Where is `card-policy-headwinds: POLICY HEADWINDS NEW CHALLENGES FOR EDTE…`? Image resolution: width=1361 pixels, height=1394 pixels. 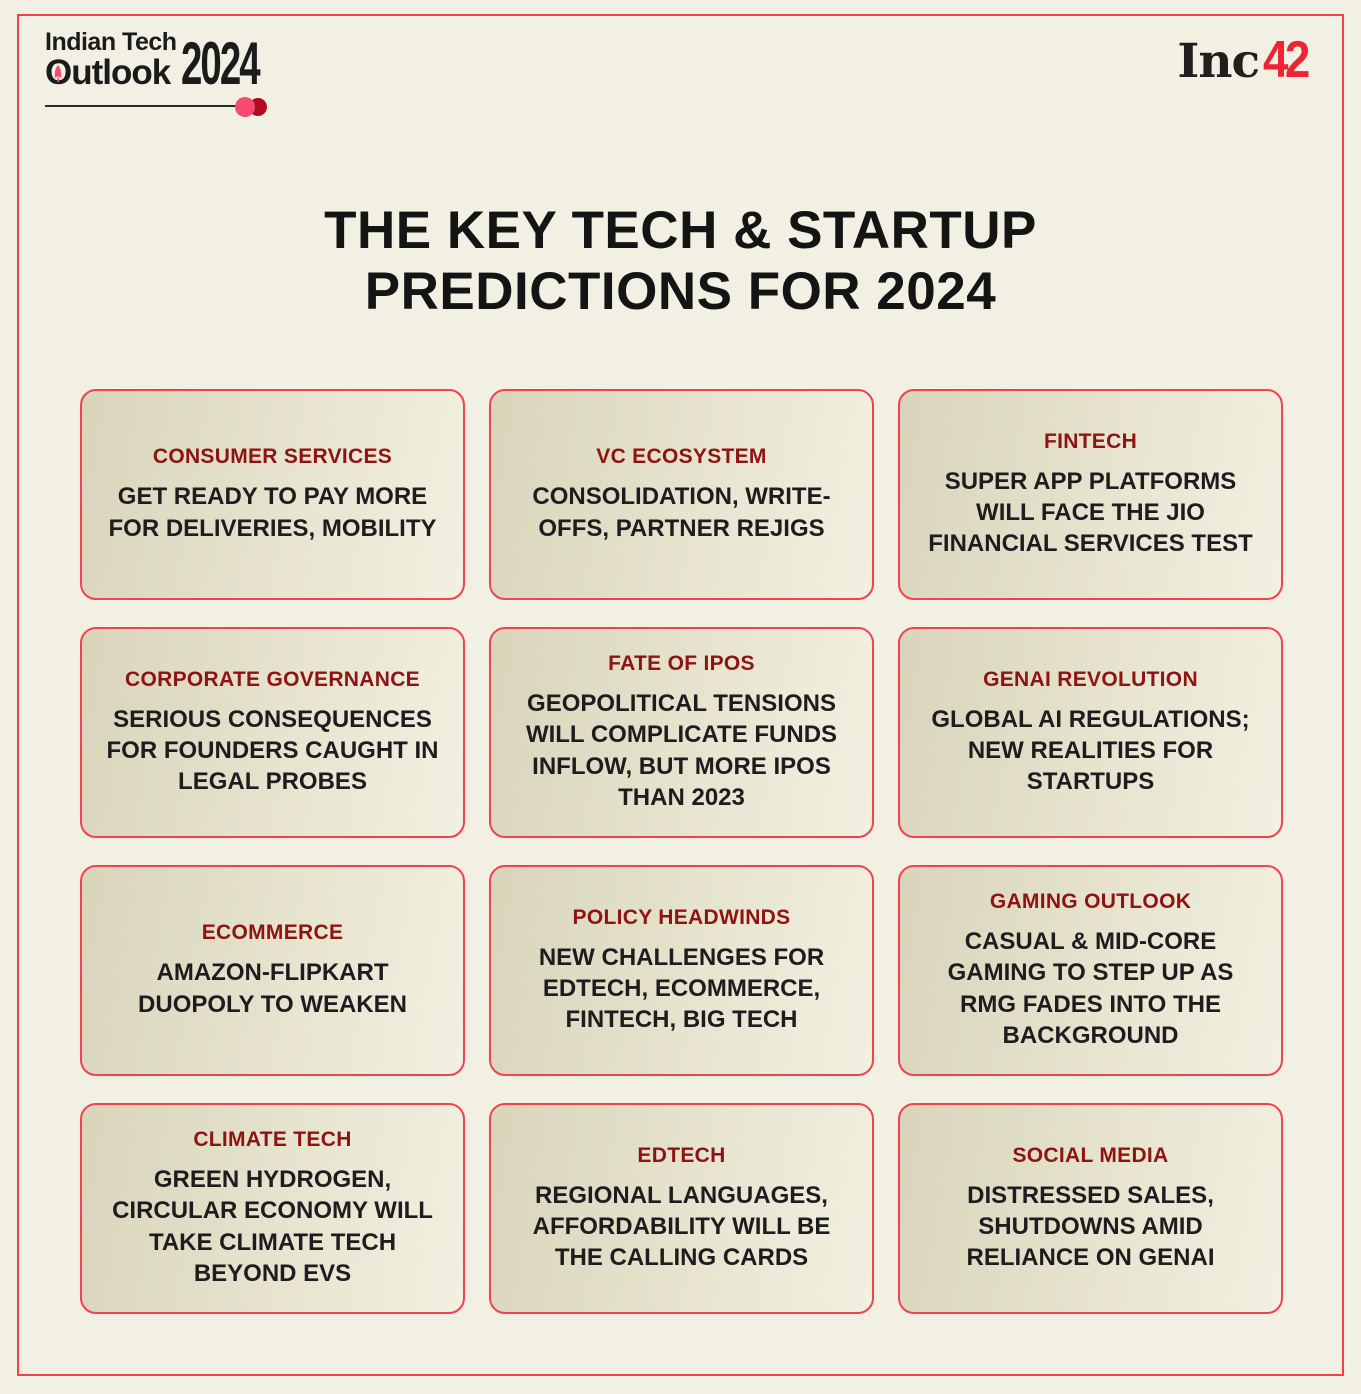 card-policy-headwinds: POLICY HEADWINDS NEW CHALLENGES FOR EDTE… is located at coordinates (681, 970).